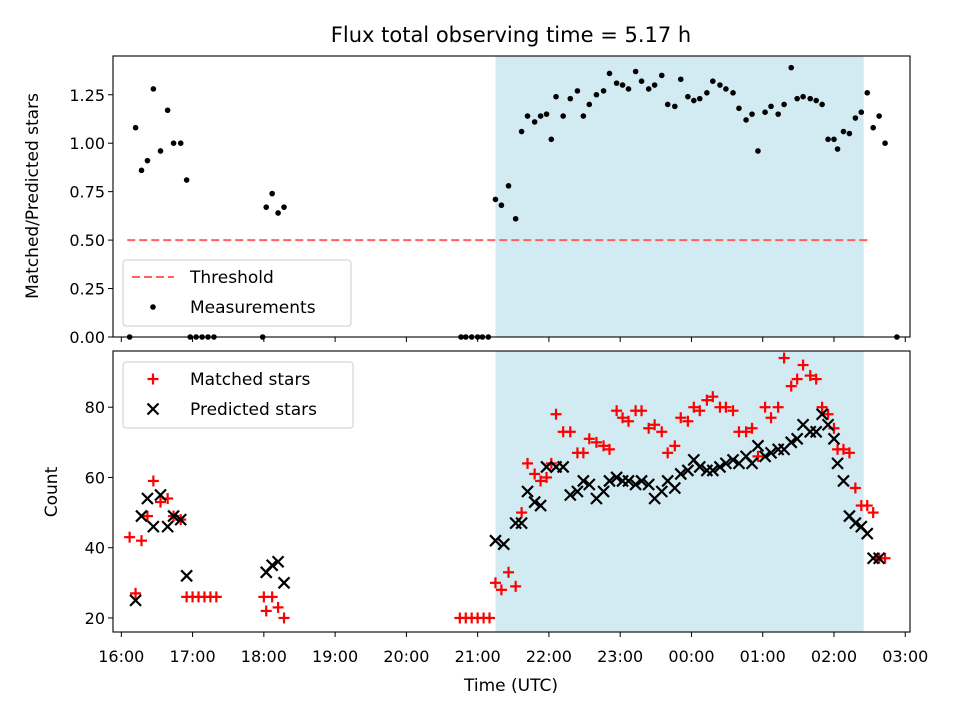 The image size is (960, 720). What do you see at coordinates (511, 35) in the screenshot?
I see `chart-title: Flux total observing time = 5.17 h` at bounding box center [511, 35].